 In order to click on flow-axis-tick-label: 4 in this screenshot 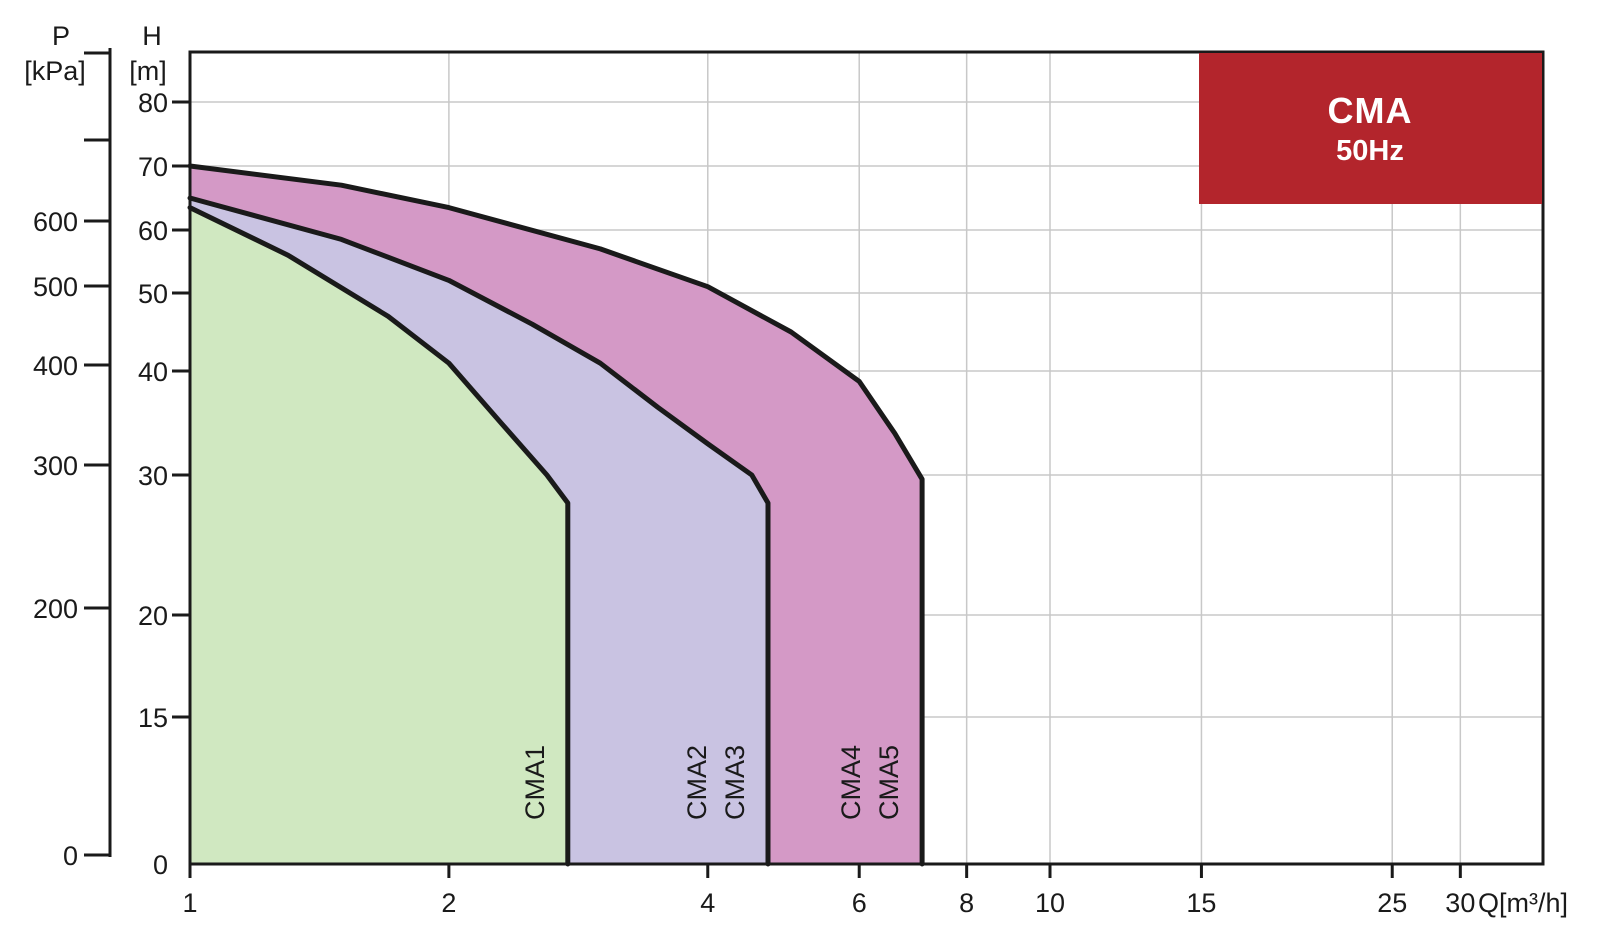, I will do `click(707, 903)`.